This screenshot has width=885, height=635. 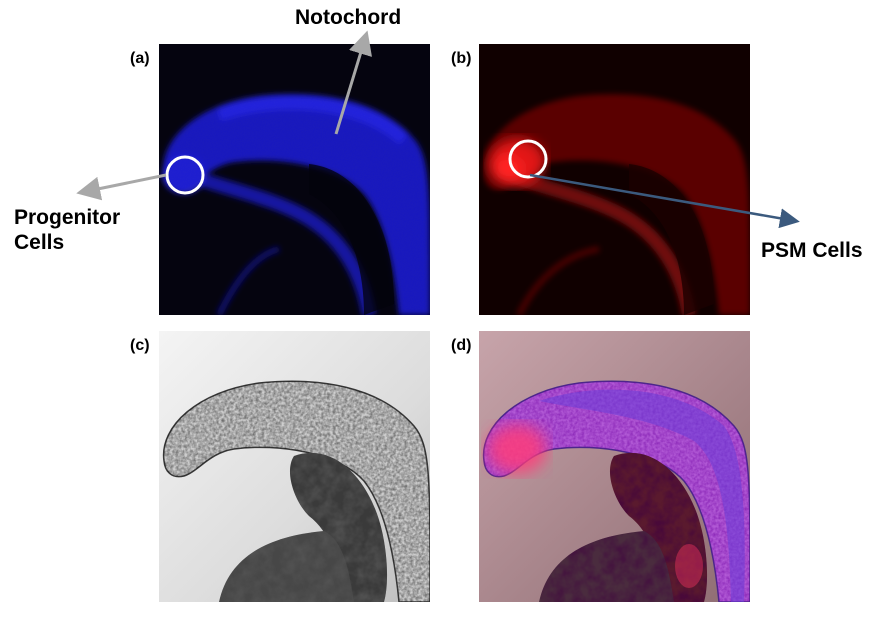 What do you see at coordinates (121, 187) in the screenshot?
I see `progenitor-arrow` at bounding box center [121, 187].